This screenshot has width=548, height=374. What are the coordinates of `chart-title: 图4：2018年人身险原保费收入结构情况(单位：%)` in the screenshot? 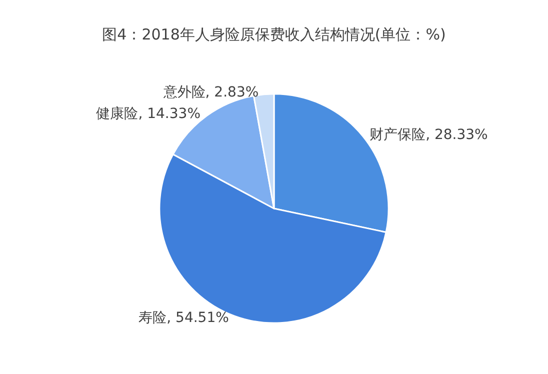 It's located at (274, 35).